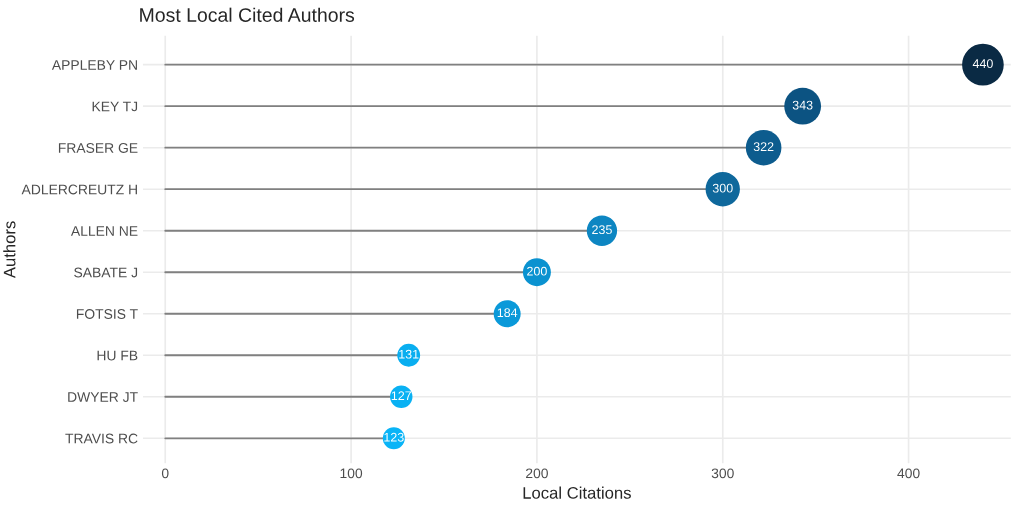 Image resolution: width=1021 pixels, height=509 pixels. Describe the element at coordinates (9, 250) in the screenshot. I see `y-axis-title: Authors` at that location.